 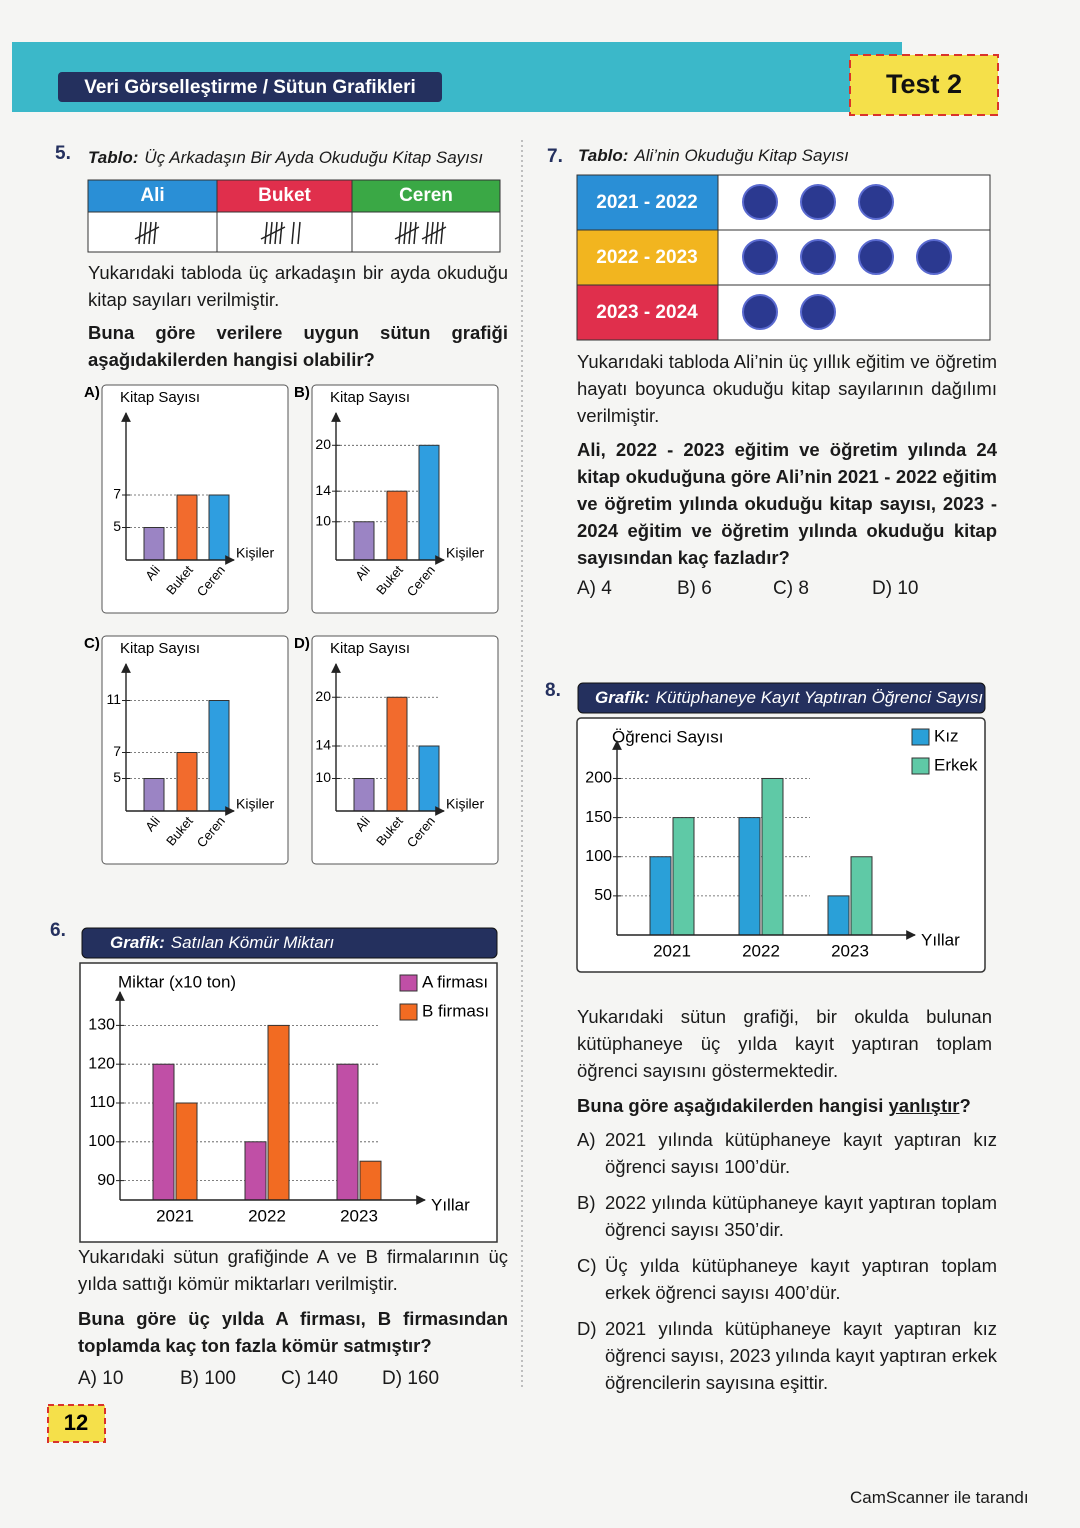 I want to click on answer-choice: B) 6, so click(x=694, y=588).